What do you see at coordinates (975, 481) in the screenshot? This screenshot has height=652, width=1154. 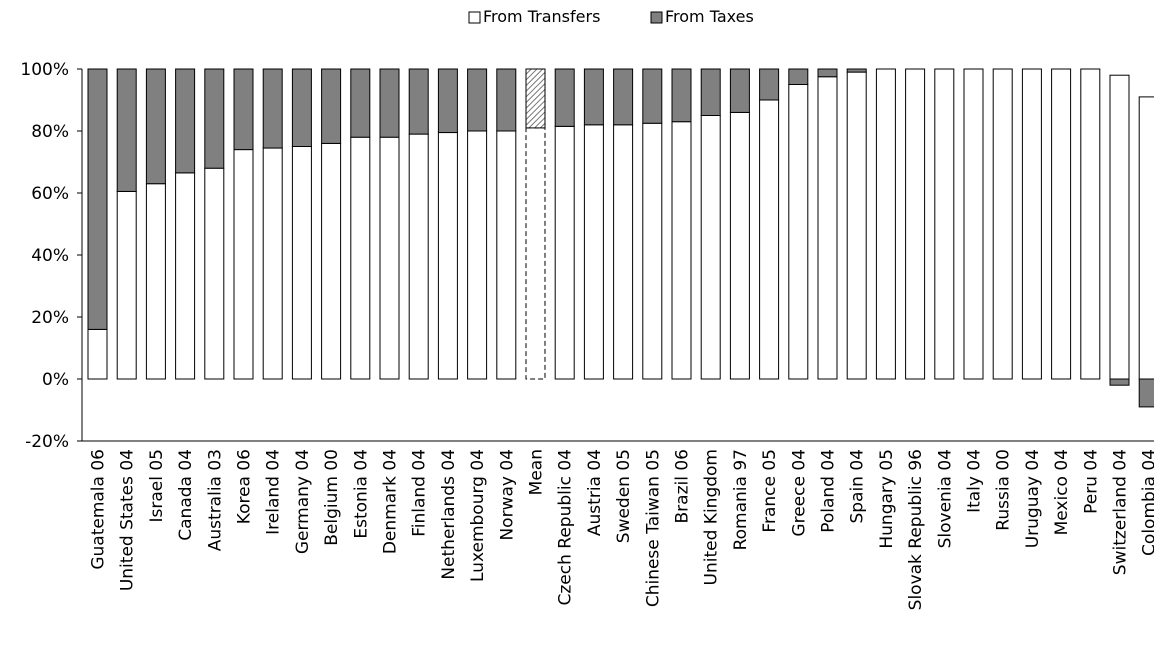 I see `x-tick-label: Italy 04` at bounding box center [975, 481].